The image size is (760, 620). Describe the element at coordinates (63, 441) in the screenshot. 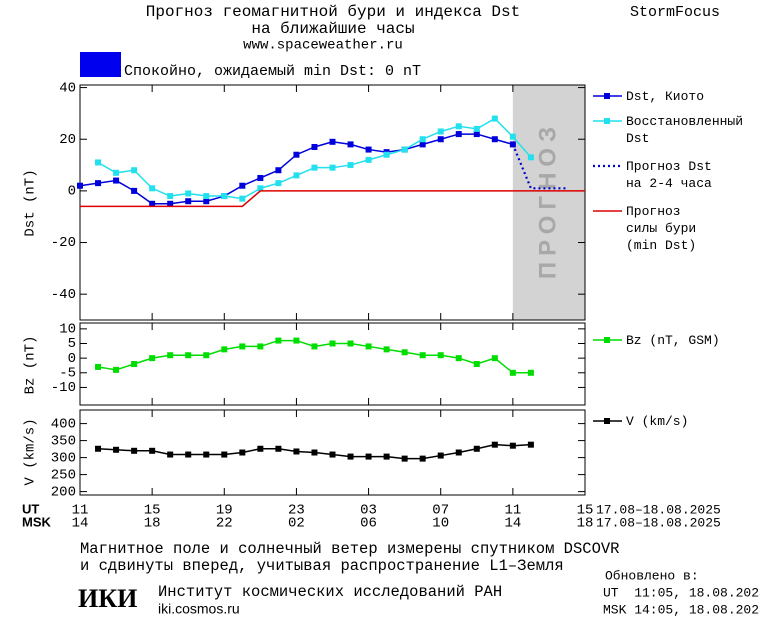

I see `y-tick-label: 350` at that location.